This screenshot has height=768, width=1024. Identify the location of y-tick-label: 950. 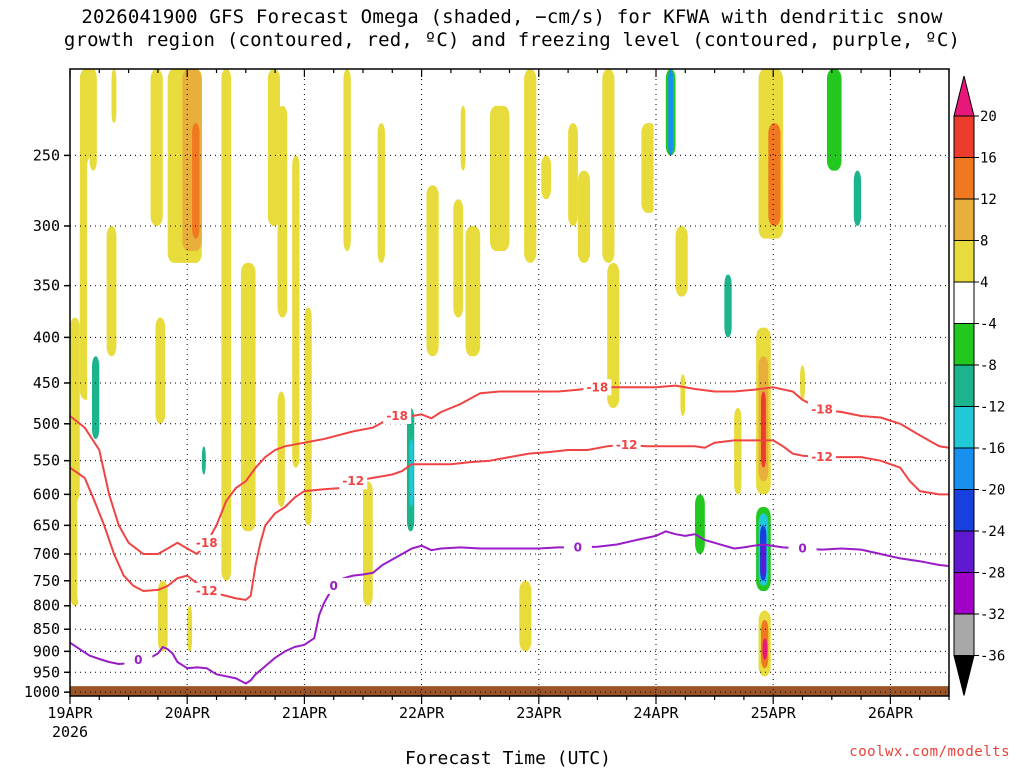
(46, 672).